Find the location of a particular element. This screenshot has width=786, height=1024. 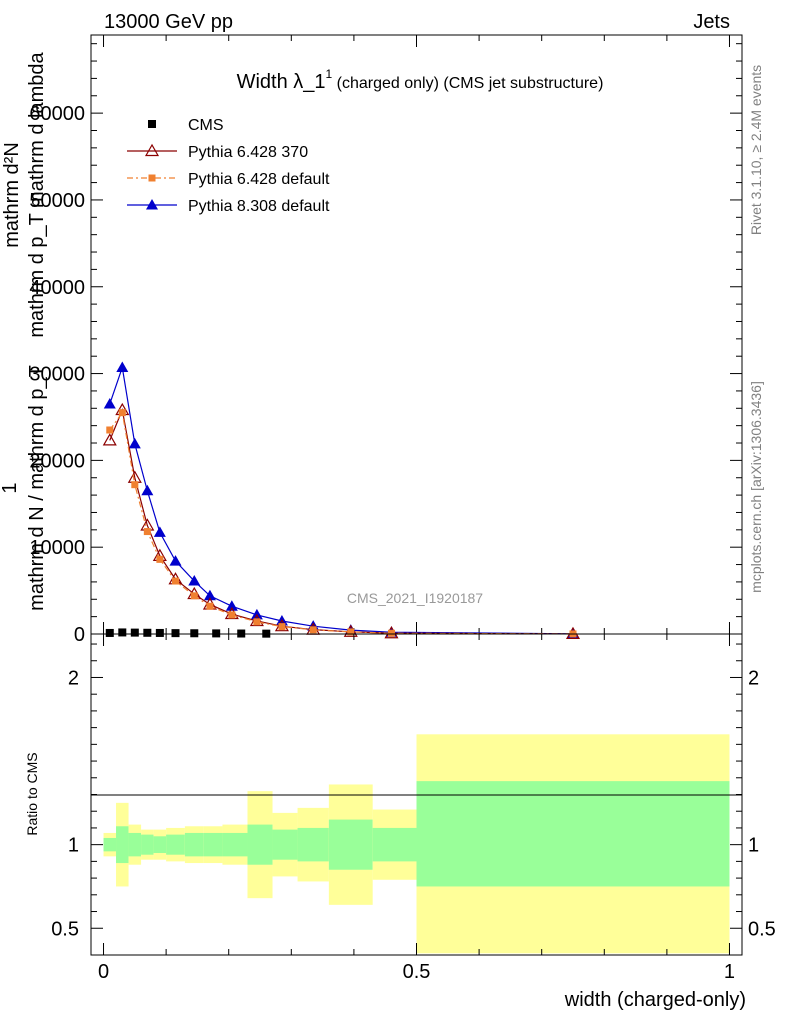

ylabel-fraction: mathrm d N / mathrm d p_T is located at coordinates (37, 488).